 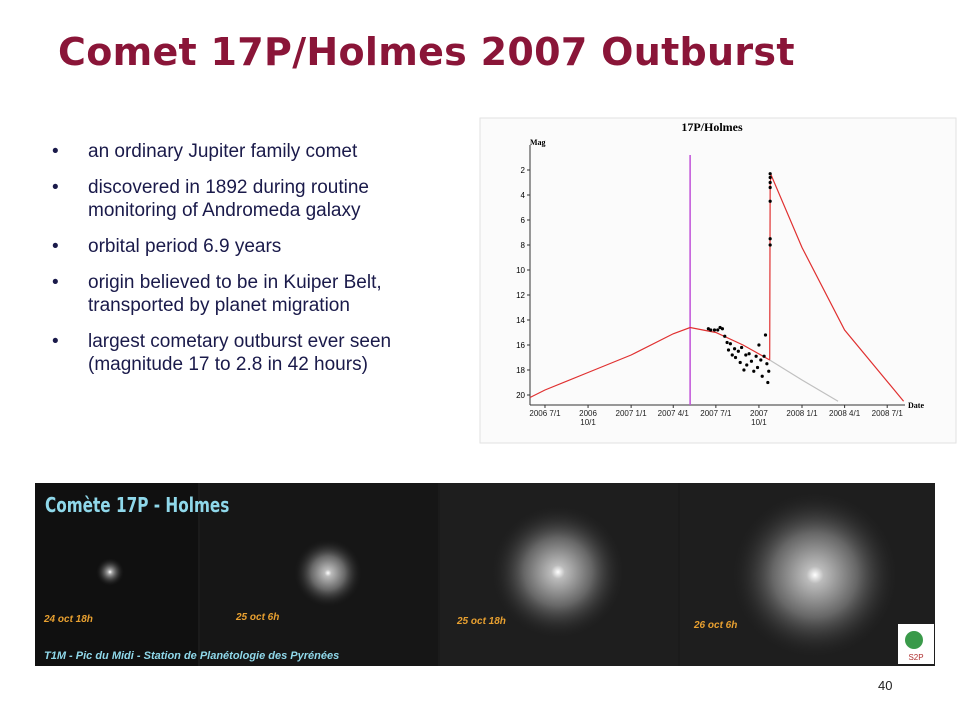 What do you see at coordinates (137, 506) in the screenshot?
I see `photo-title: Comète 17P - Holmes` at bounding box center [137, 506].